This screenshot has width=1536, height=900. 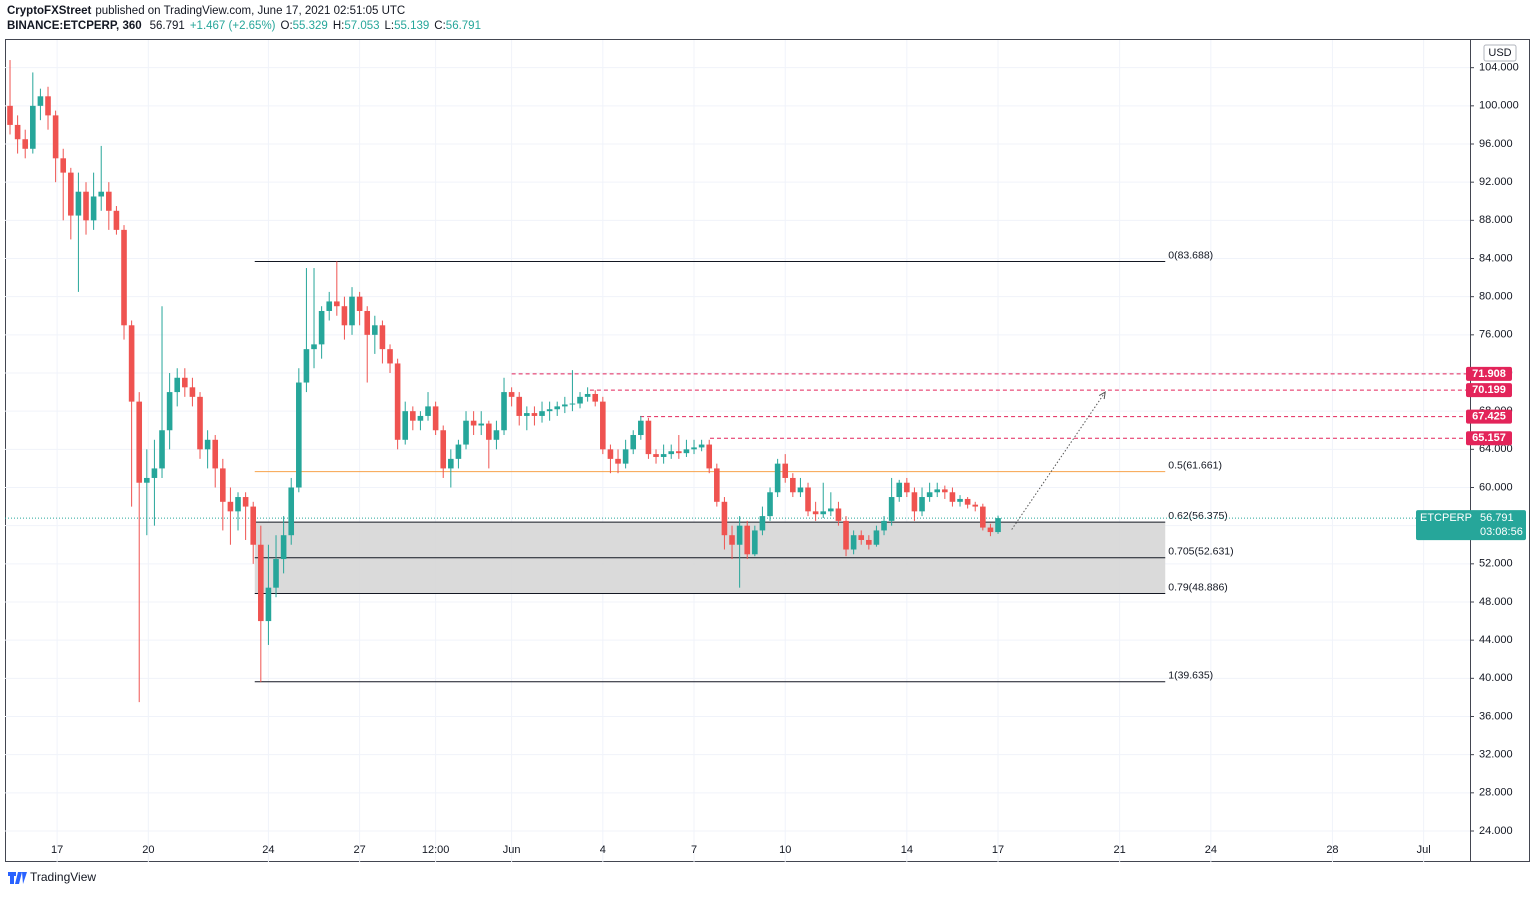 I want to click on footer-logo, so click(x=17, y=878).